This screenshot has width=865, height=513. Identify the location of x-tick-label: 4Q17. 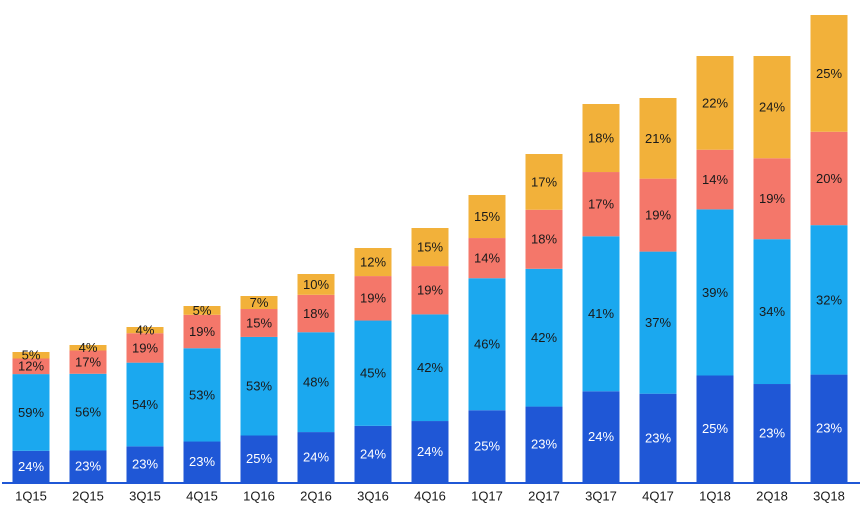
(658, 495).